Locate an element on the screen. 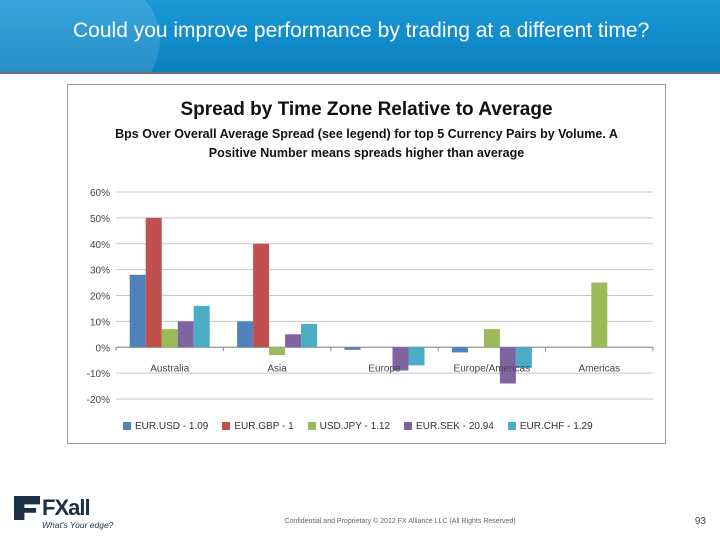  legend-item: EUR.CHF - 1.29 is located at coordinates (550, 426).